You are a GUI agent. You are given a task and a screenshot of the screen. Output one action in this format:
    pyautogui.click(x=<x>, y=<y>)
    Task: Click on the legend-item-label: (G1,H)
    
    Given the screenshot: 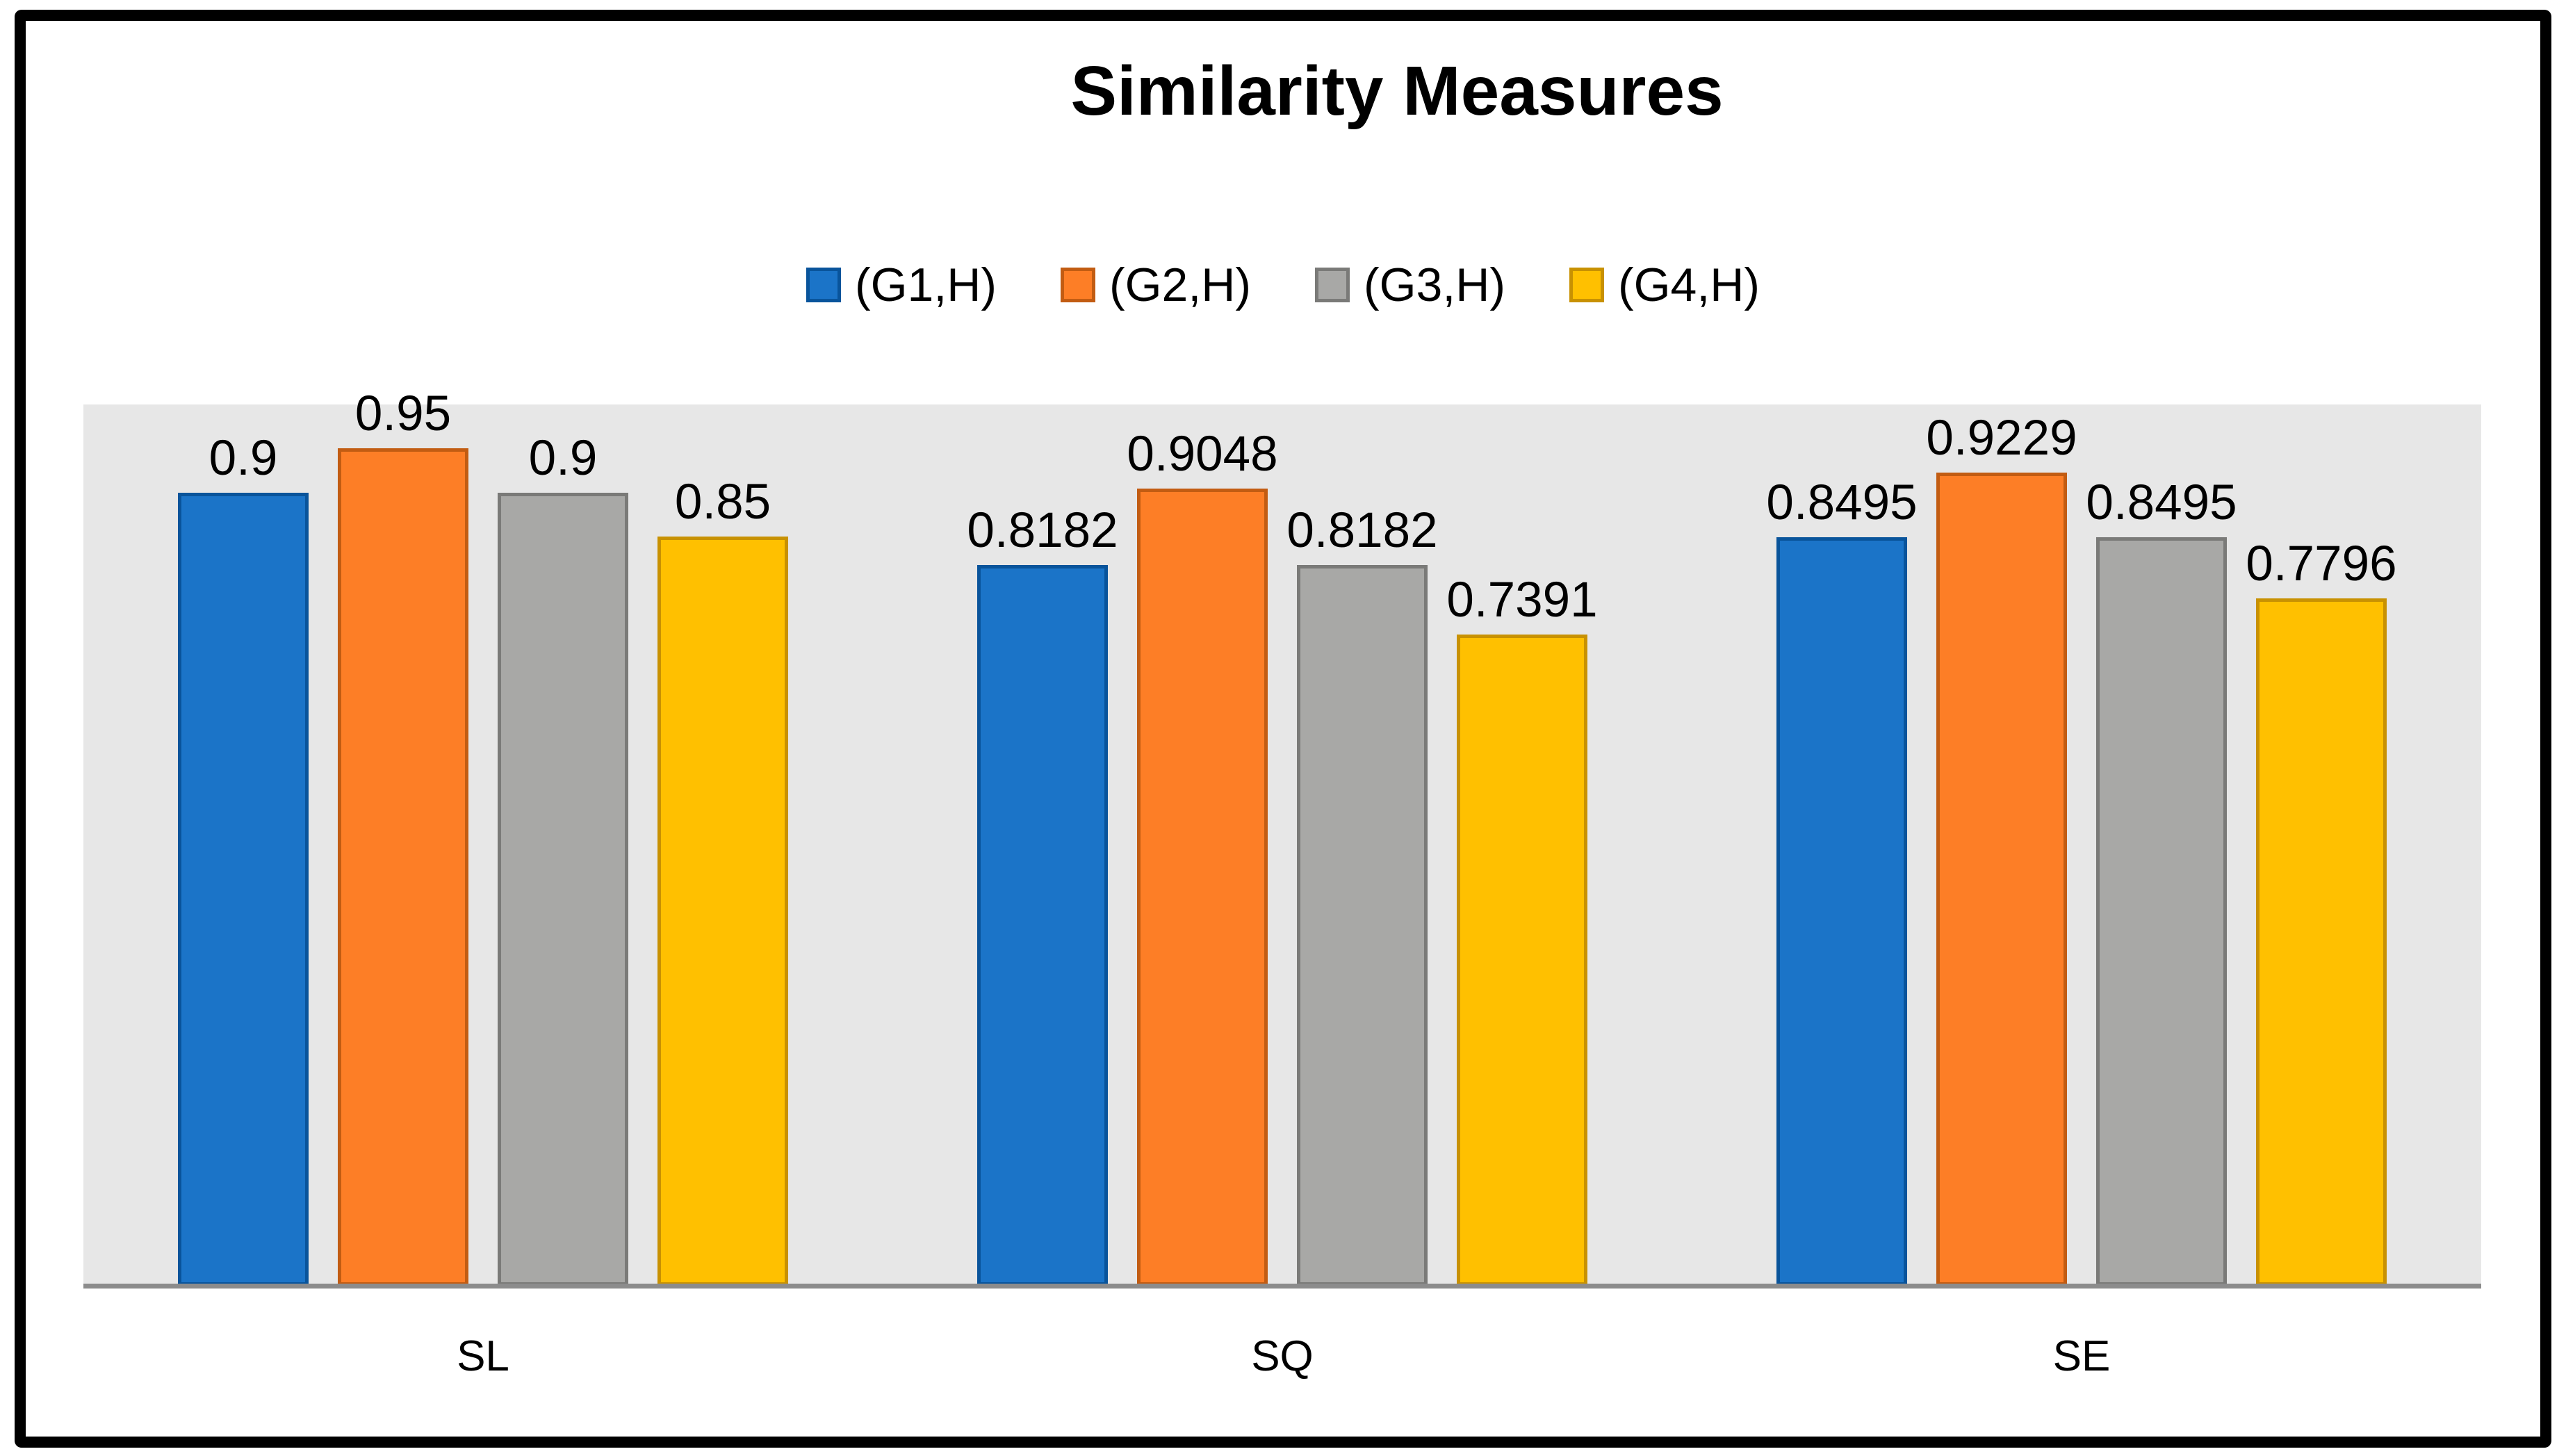 What is the action you would take?
    pyautogui.click(x=926, y=285)
    